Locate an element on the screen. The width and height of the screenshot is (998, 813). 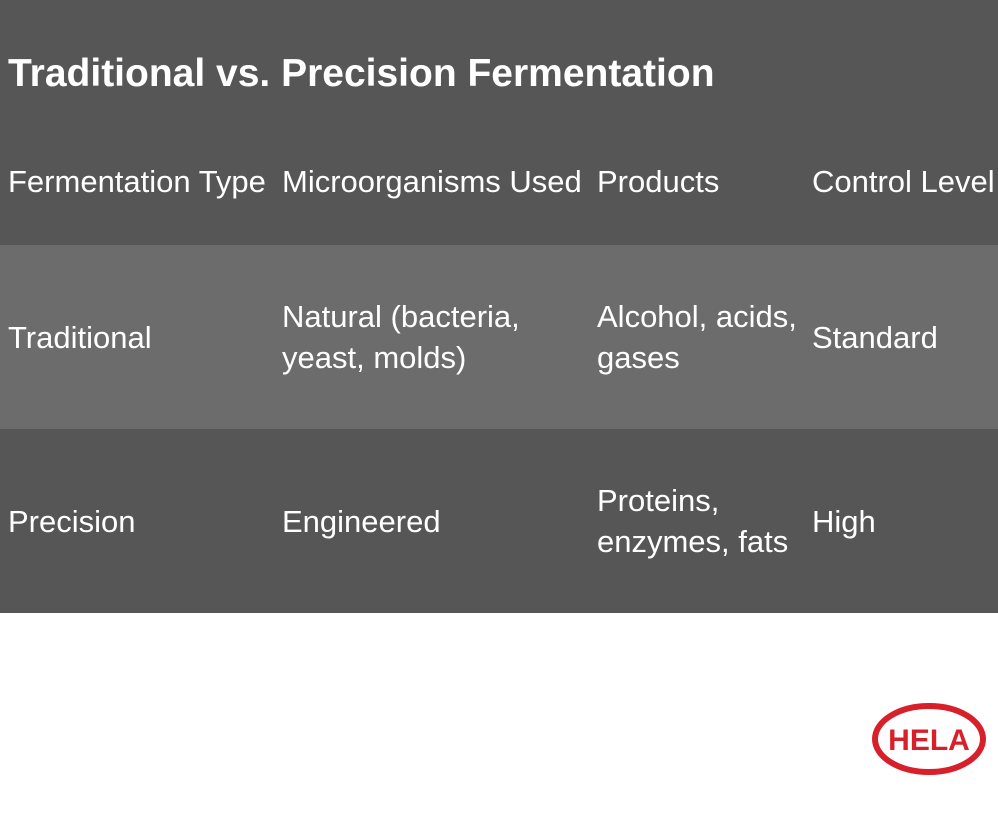
logo-text: HELA is located at coordinates (929, 740).